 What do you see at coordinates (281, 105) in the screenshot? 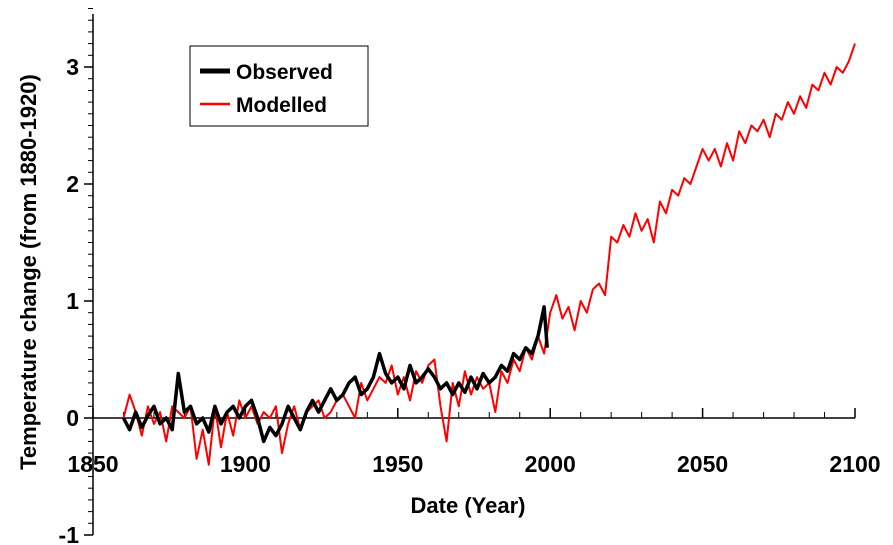
I see `legend-label-modelled: Modelled` at bounding box center [281, 105].